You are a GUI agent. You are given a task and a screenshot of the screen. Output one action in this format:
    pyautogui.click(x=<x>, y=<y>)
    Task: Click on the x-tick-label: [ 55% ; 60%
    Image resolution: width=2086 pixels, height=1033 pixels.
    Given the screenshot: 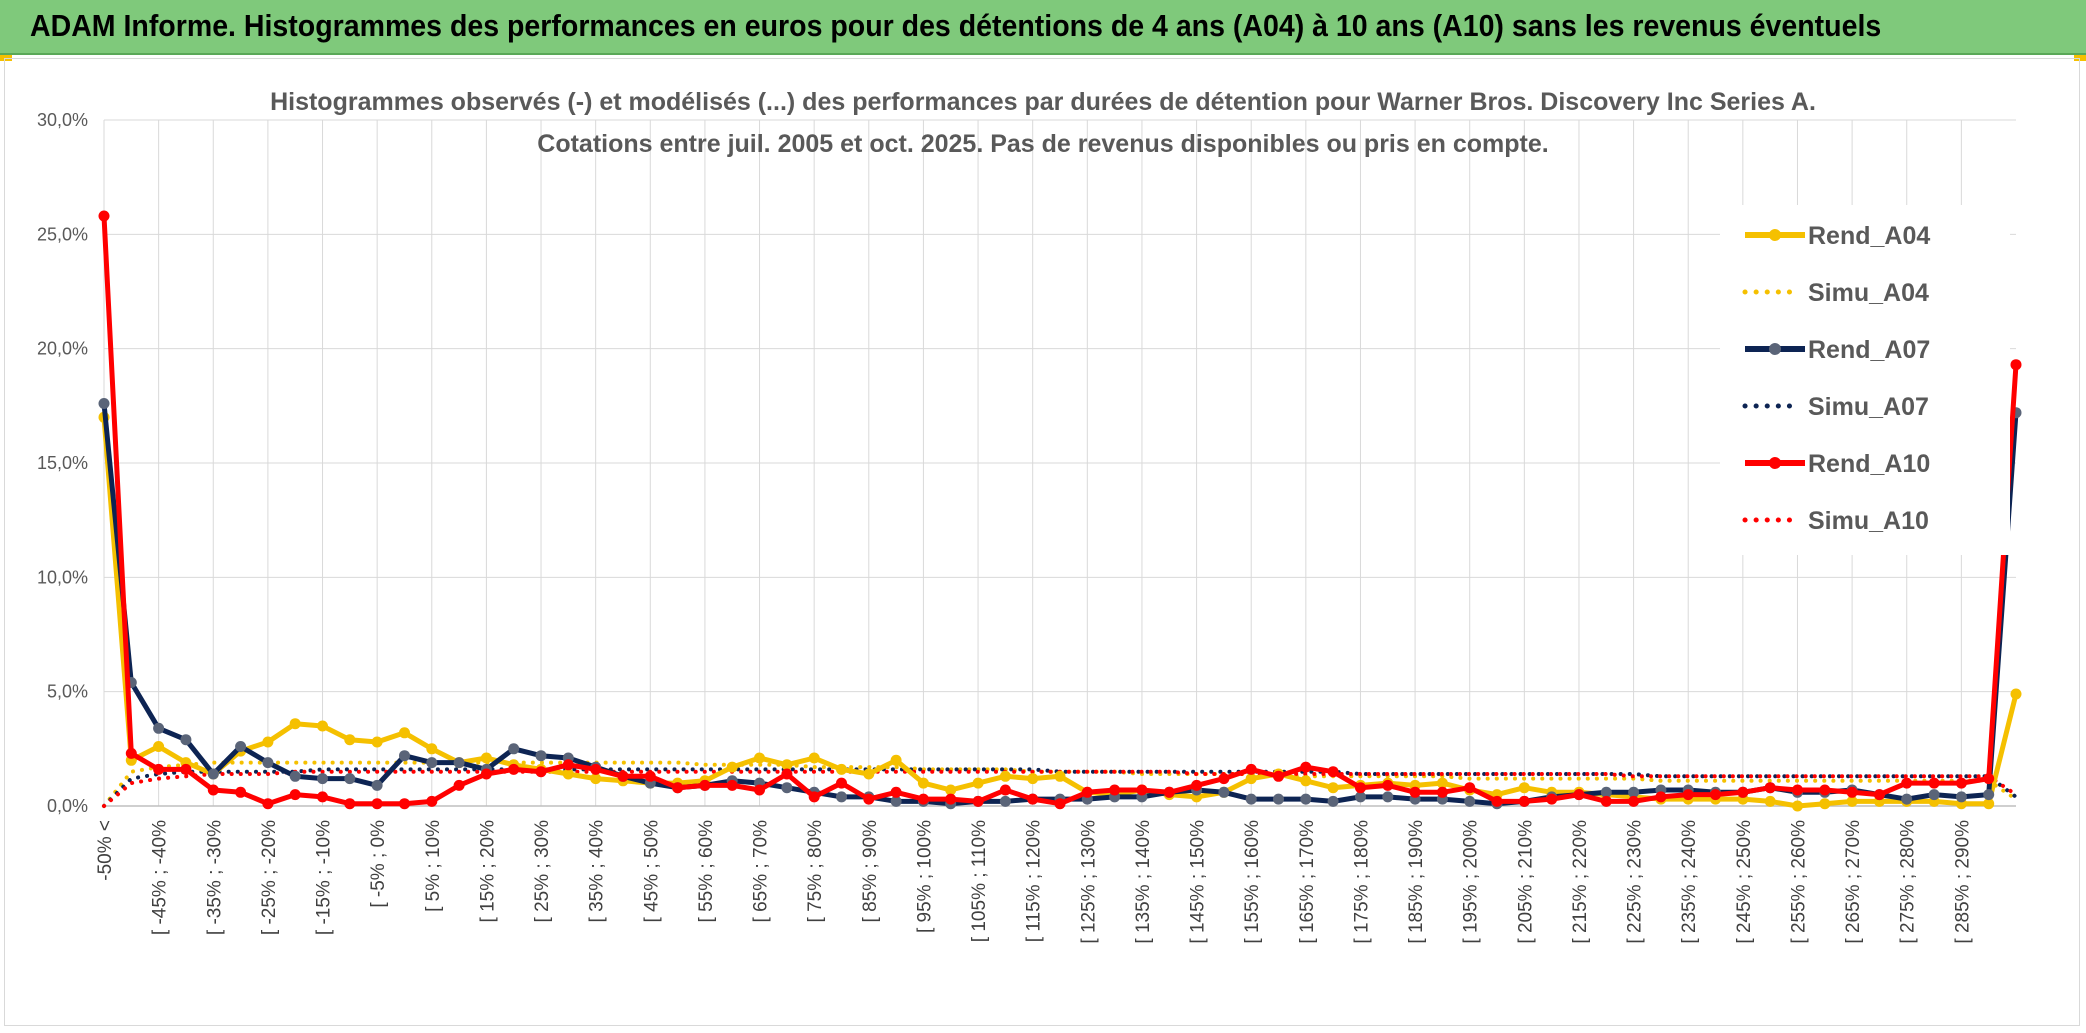 What is the action you would take?
    pyautogui.click(x=706, y=871)
    